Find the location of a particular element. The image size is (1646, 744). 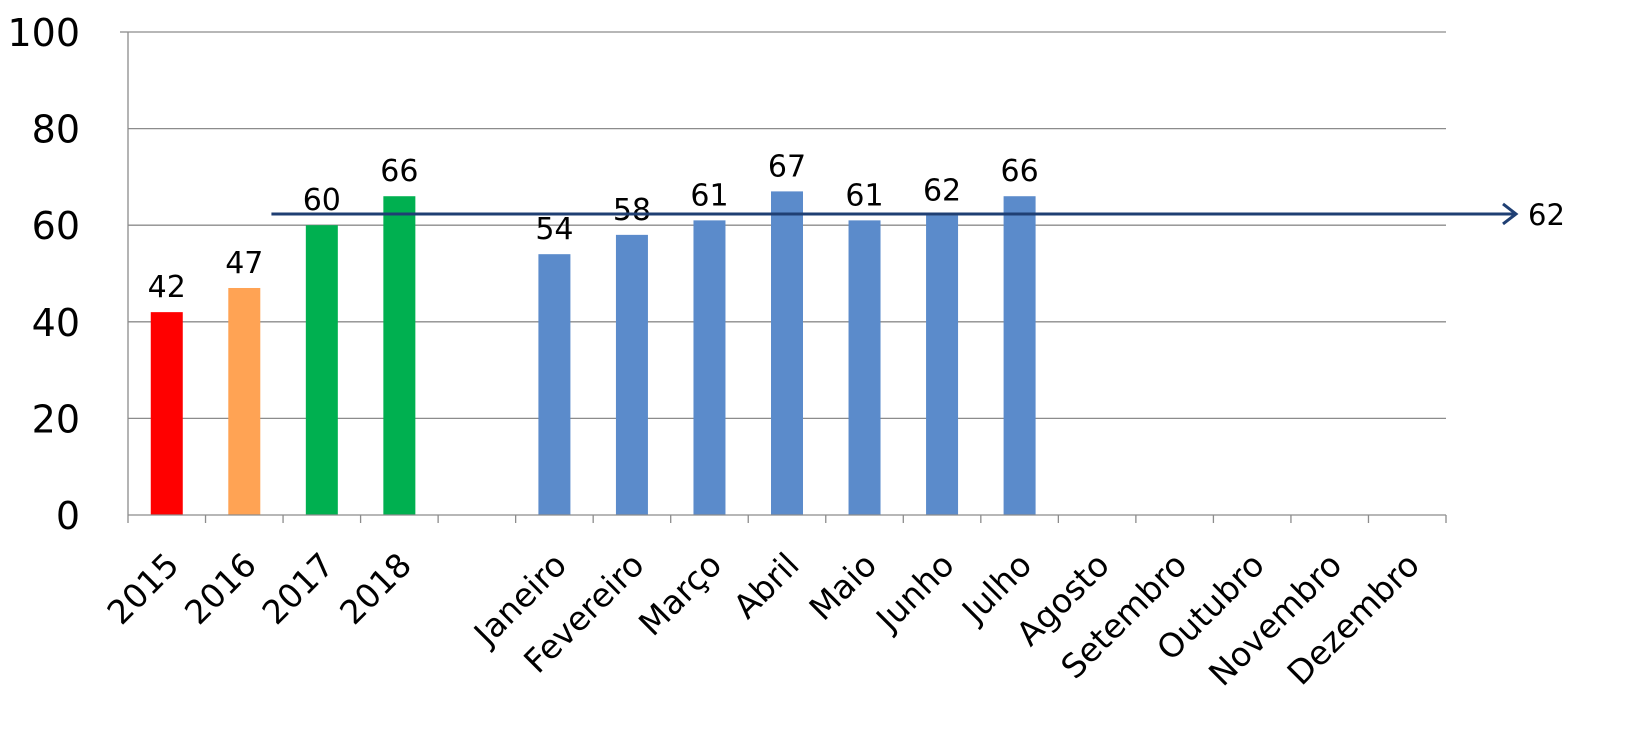

data-labels: 42 47 60 66 54 58 61 67 61 62 66 is located at coordinates (593, 227).